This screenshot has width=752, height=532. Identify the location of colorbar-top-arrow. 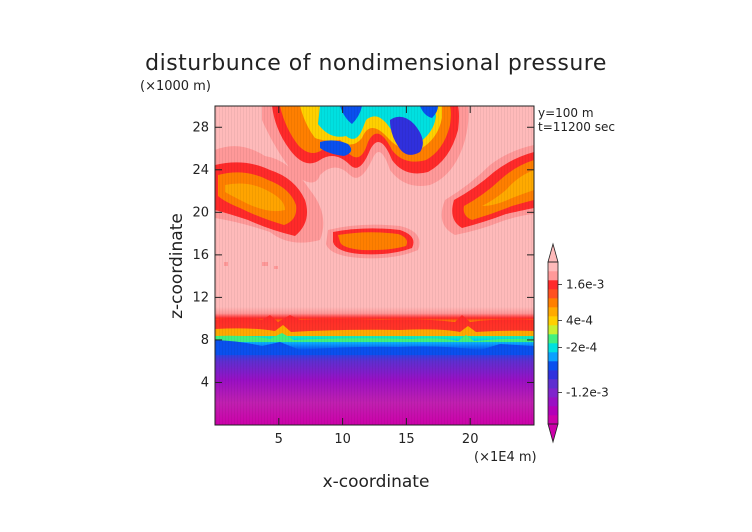
(553, 252).